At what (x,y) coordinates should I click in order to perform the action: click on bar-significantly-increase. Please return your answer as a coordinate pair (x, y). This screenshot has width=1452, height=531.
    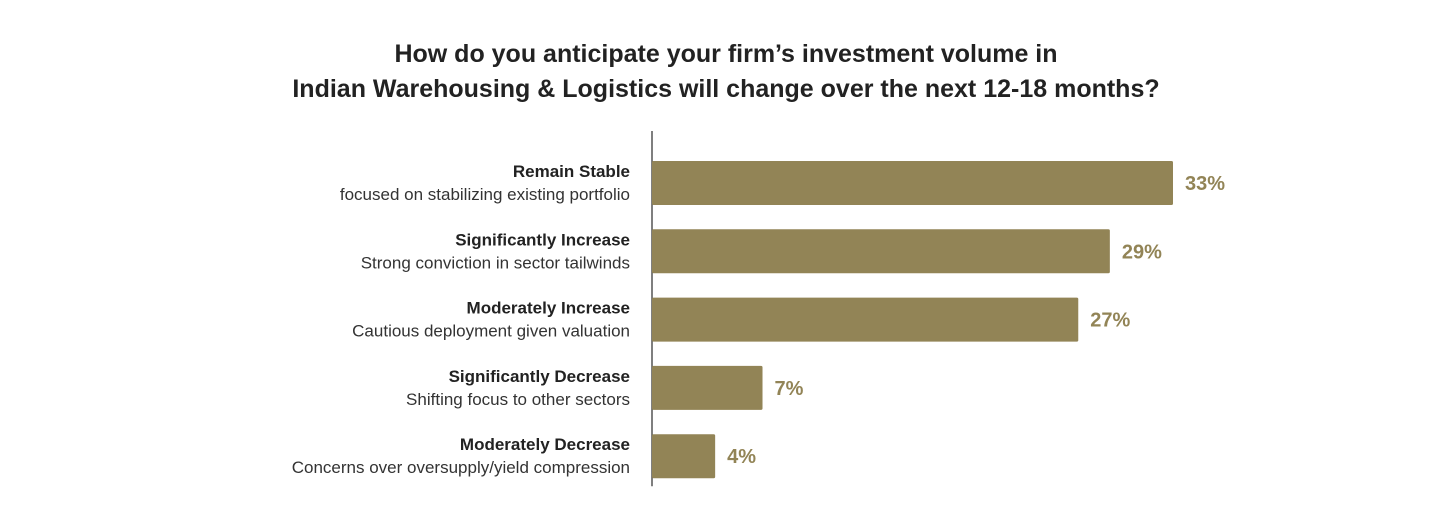
    Looking at the image, I should click on (881, 251).